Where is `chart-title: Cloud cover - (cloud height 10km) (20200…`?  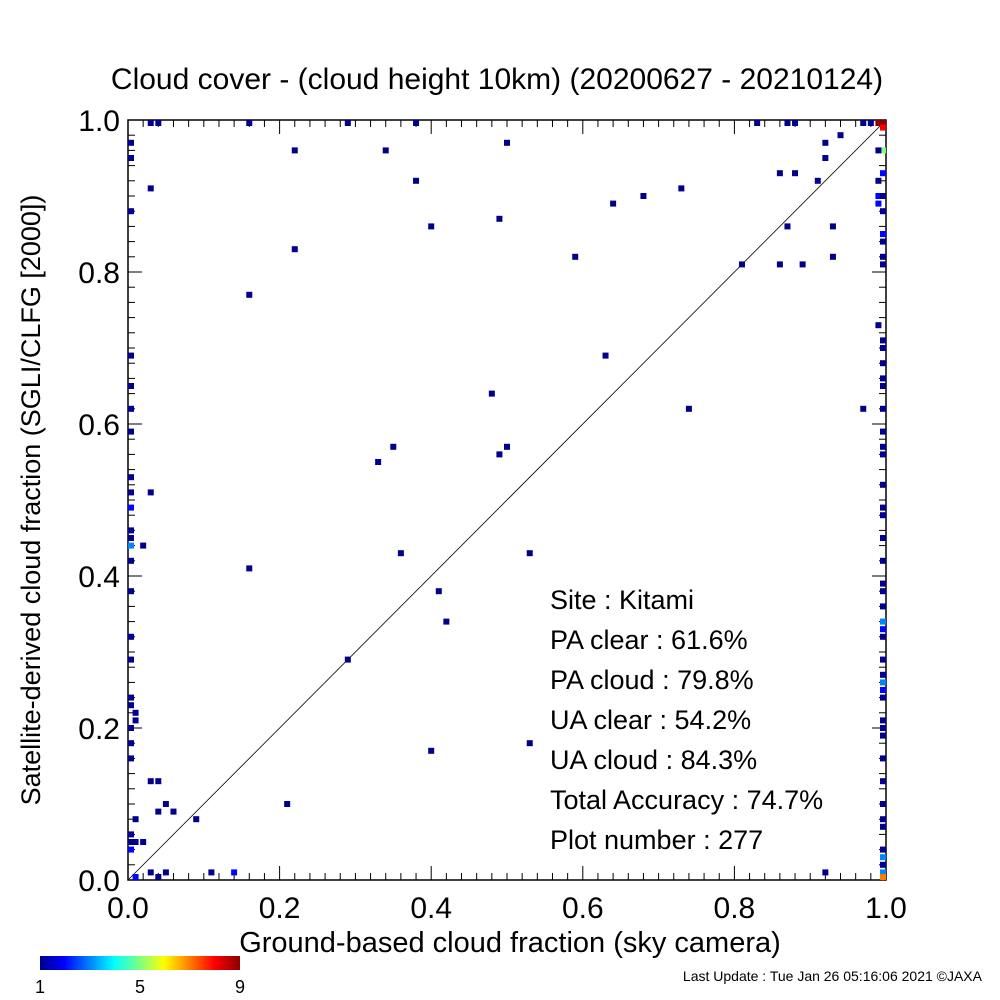
chart-title: Cloud cover - (cloud height 10km) (20200… is located at coordinates (497, 79).